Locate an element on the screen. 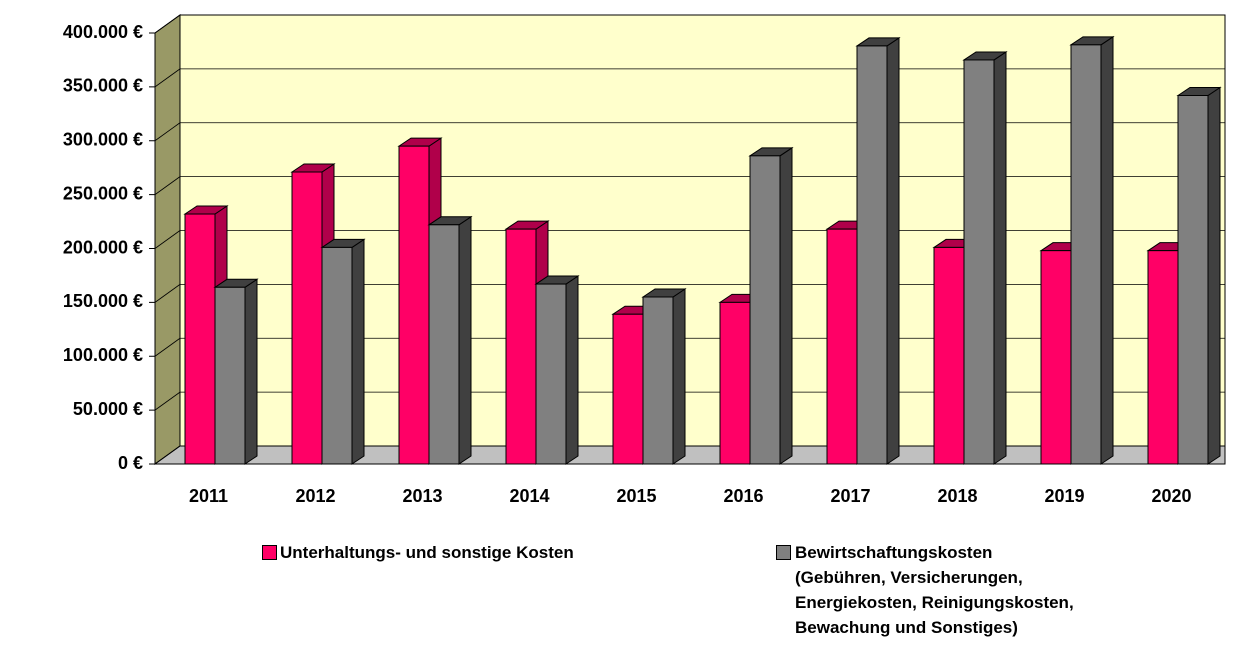 The height and width of the screenshot is (653, 1242). x-tick-label: 2016 is located at coordinates (743, 496).